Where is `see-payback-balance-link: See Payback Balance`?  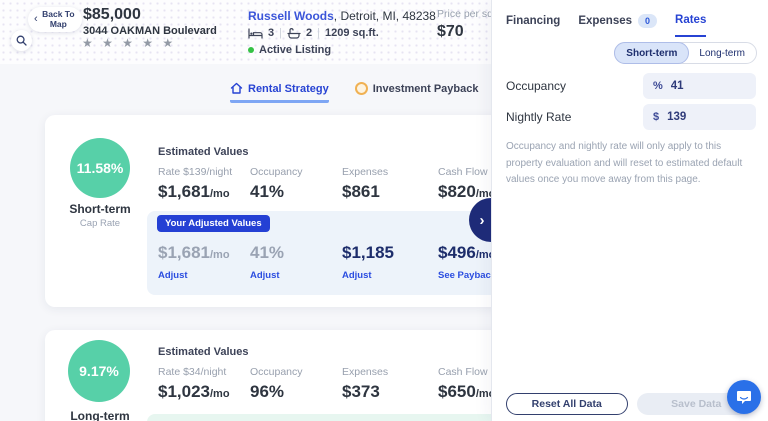 see-payback-balance-link: See Payback Balance is located at coordinates (487, 275).